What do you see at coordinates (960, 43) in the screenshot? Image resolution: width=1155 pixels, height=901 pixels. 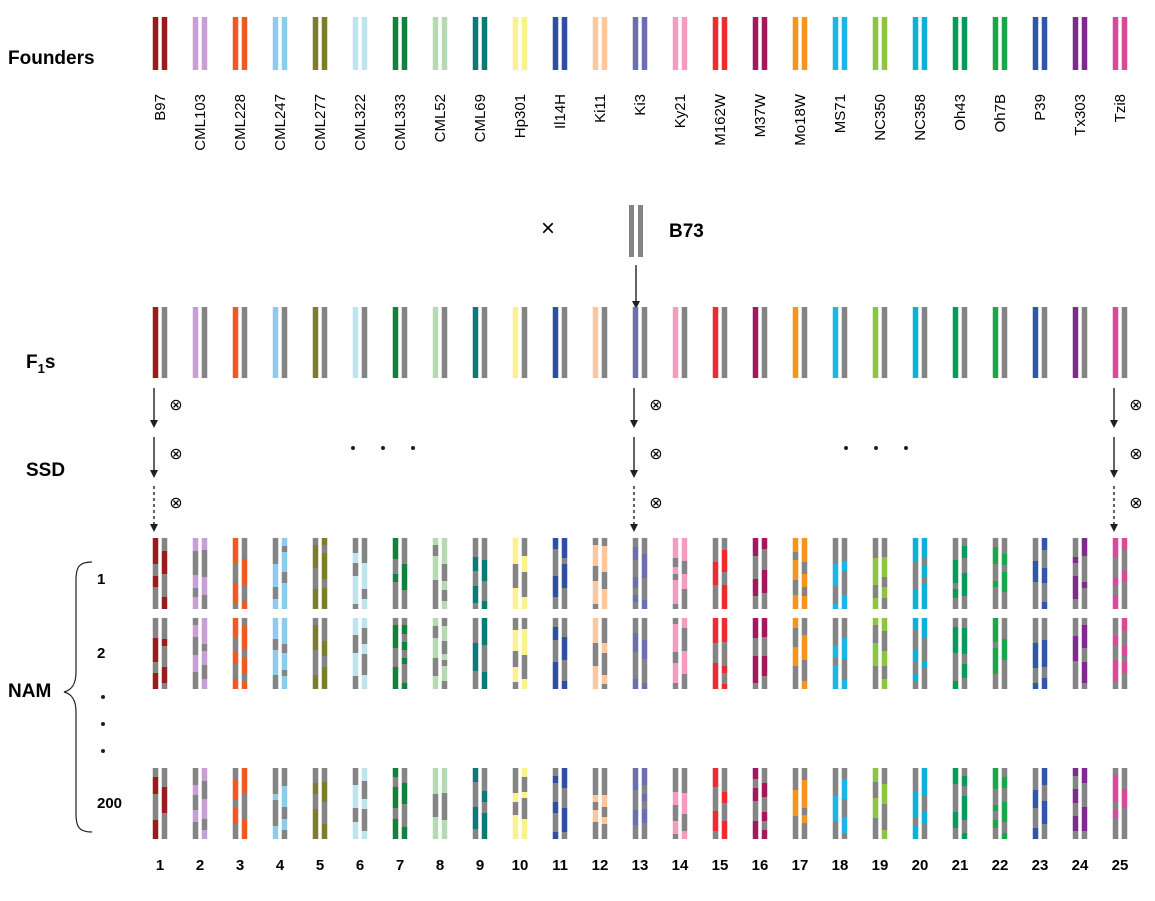 I see `founder-oh43` at bounding box center [960, 43].